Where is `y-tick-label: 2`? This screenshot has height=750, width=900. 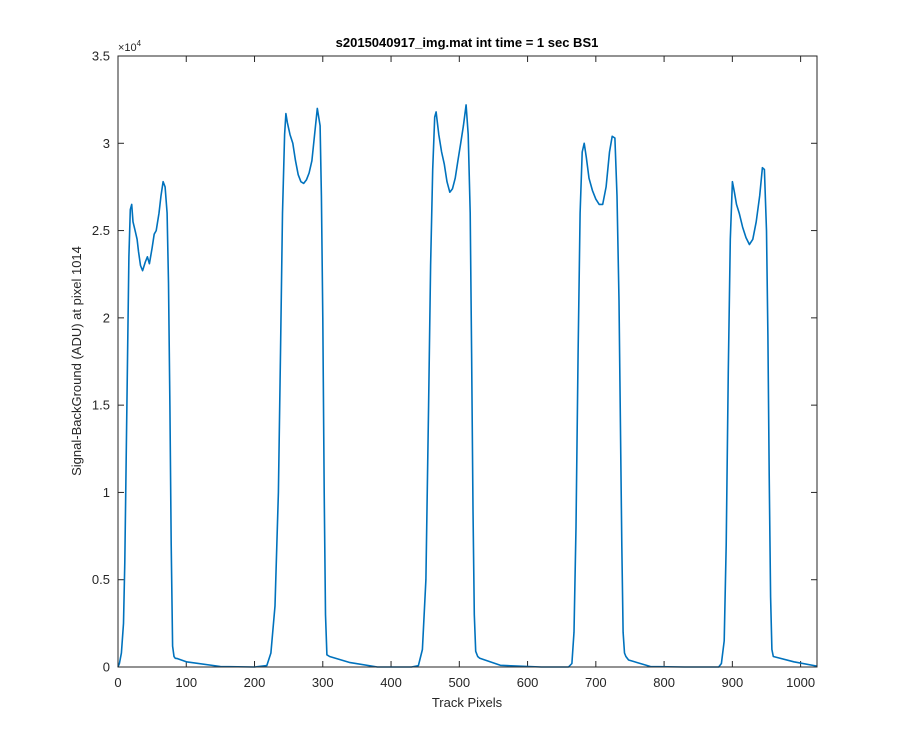 y-tick-label: 2 is located at coordinates (106, 317).